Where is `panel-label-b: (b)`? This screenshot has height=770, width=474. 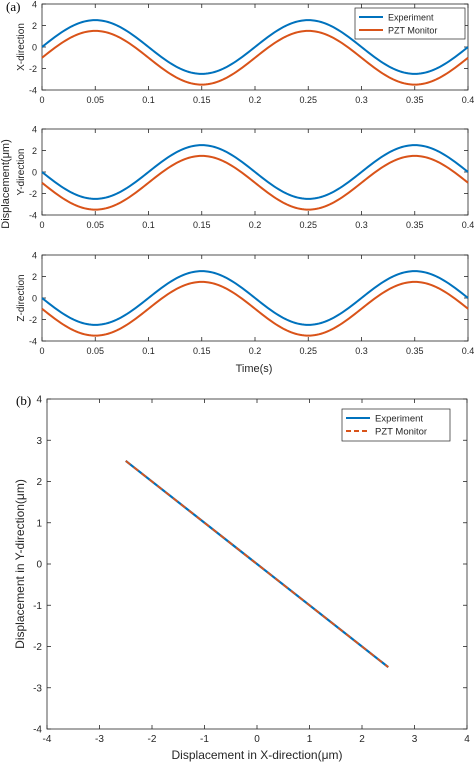
panel-label-b: (b) is located at coordinates (23, 400).